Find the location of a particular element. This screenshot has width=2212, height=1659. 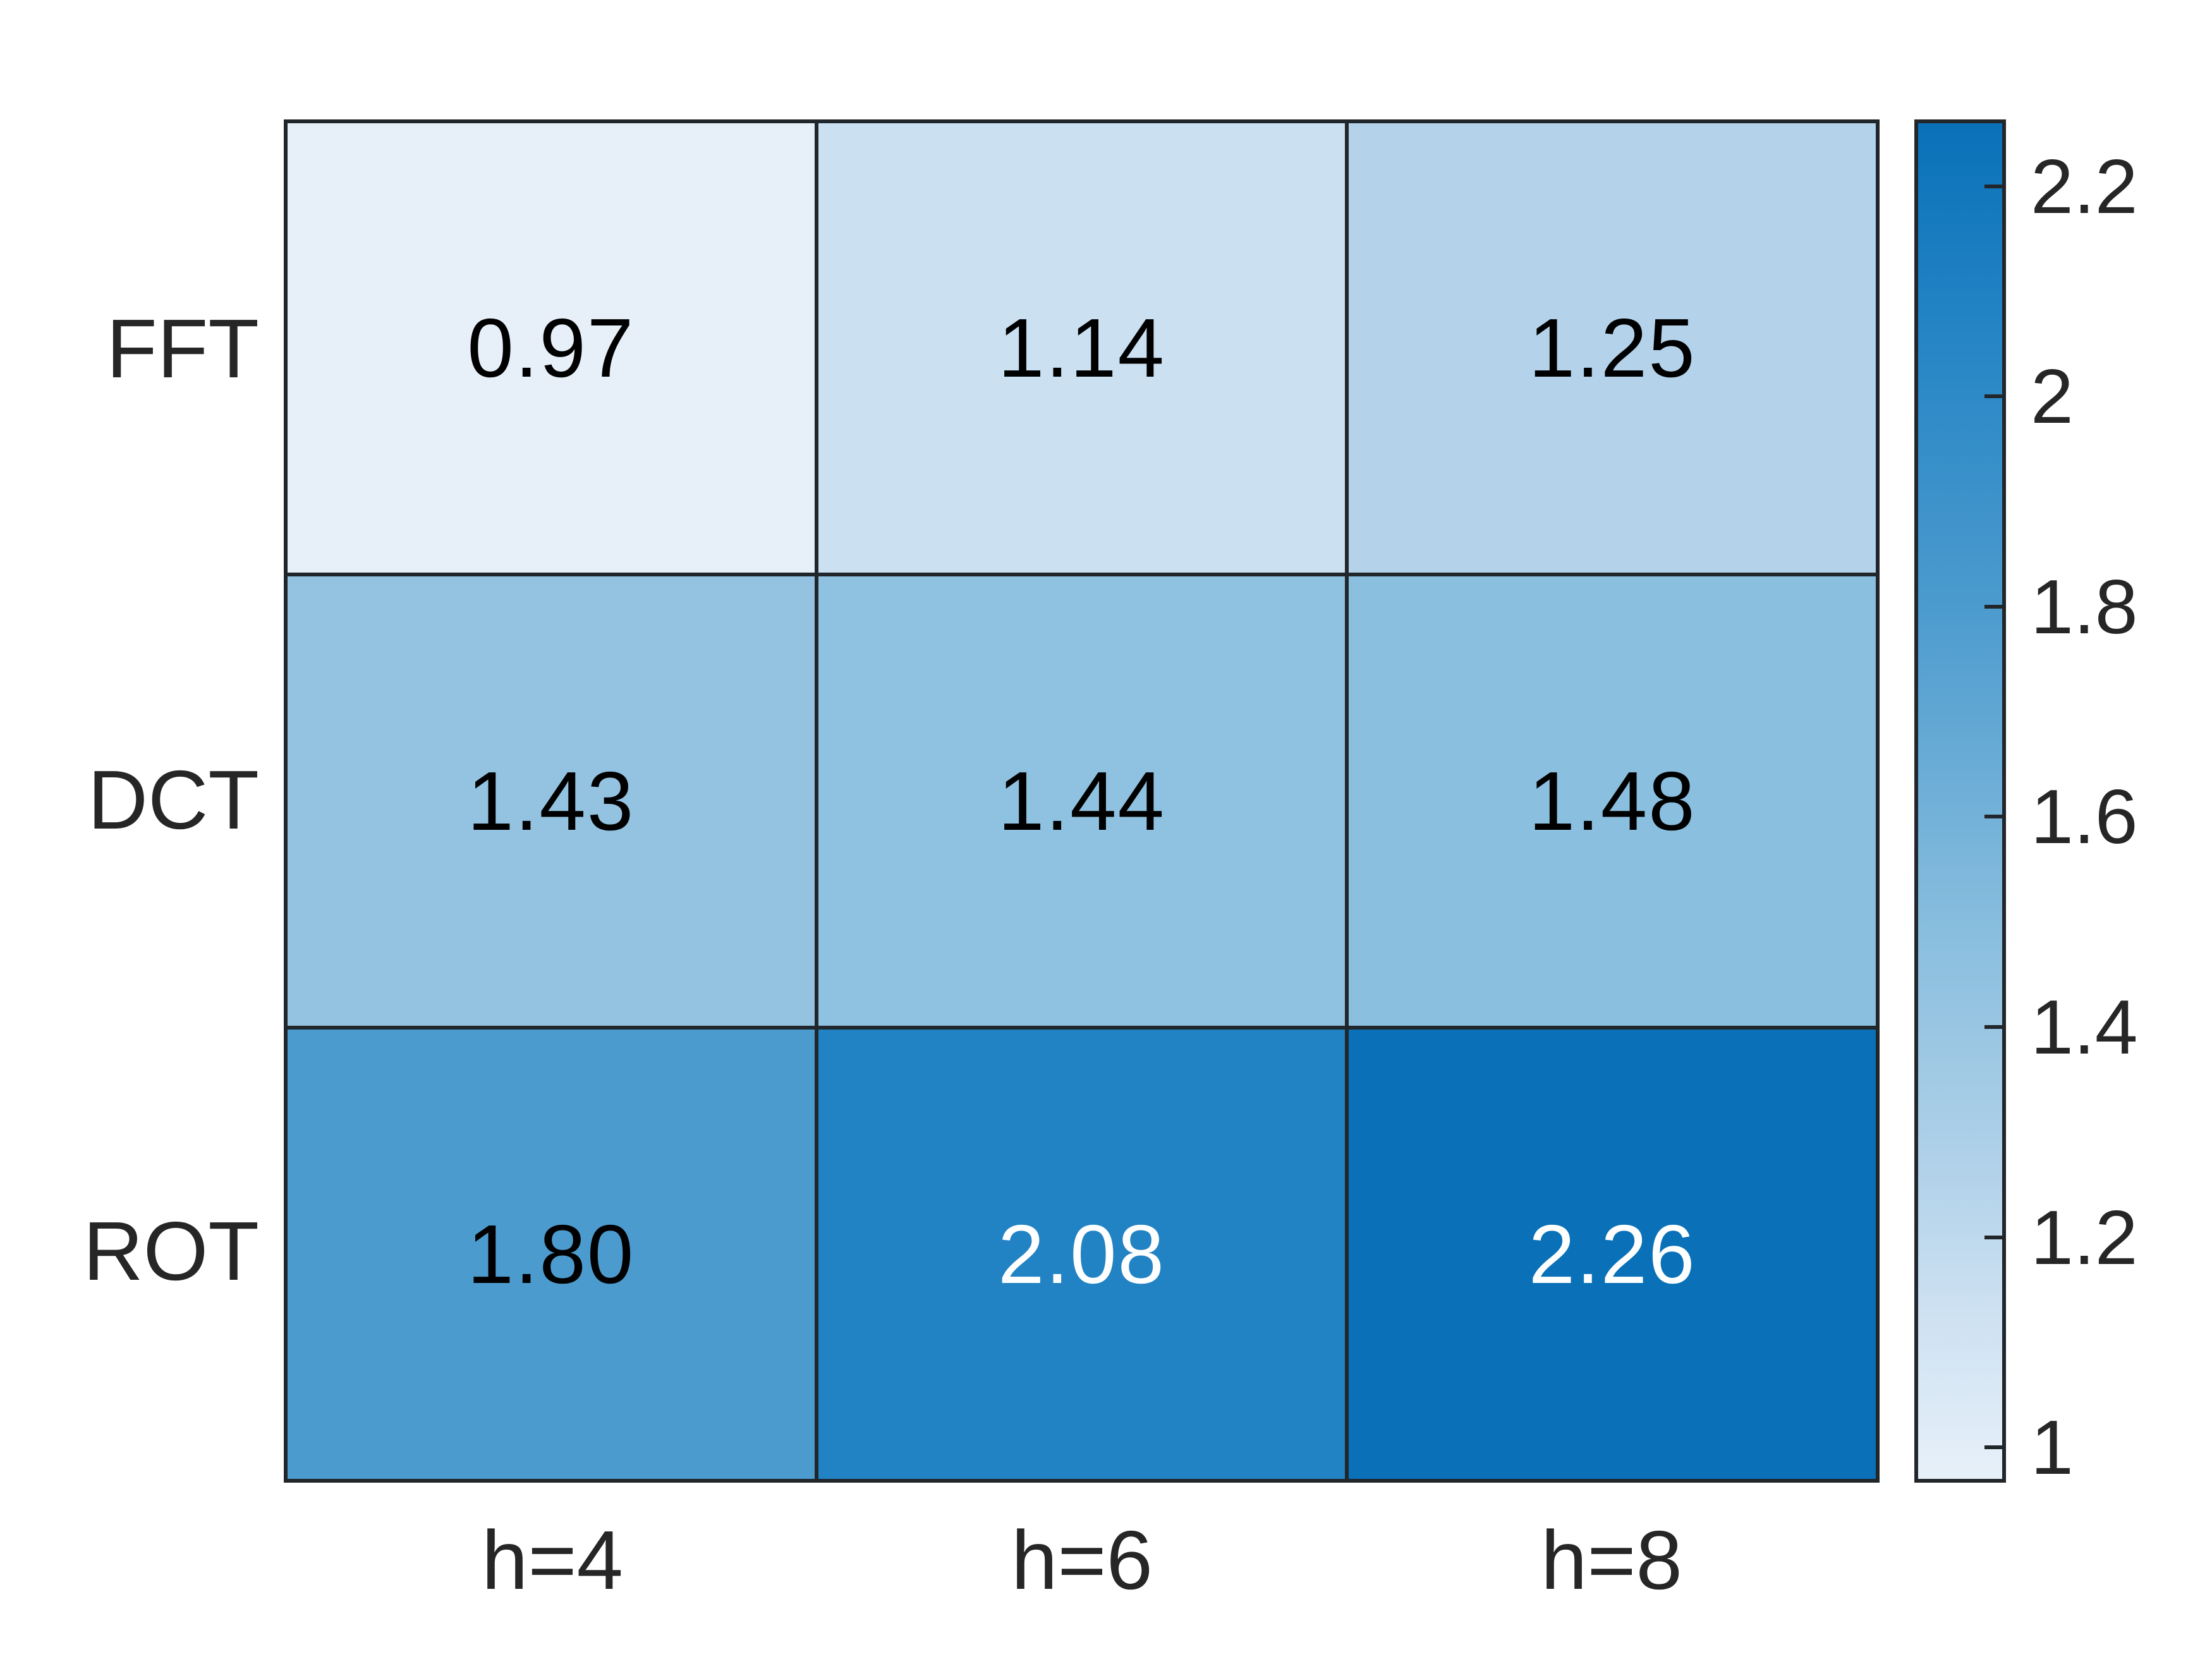

colorbar is located at coordinates (1960, 801).